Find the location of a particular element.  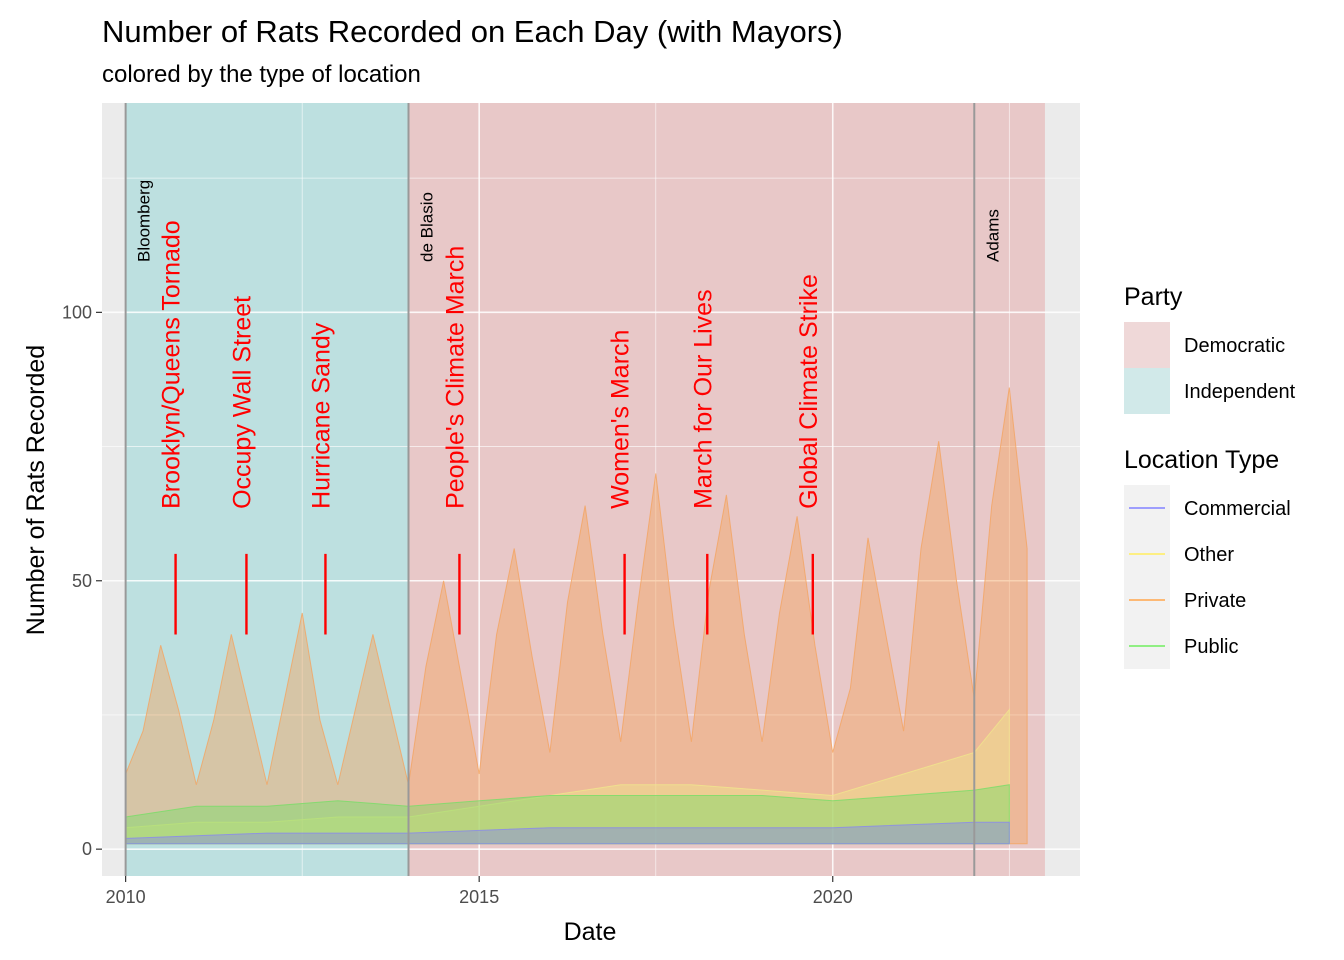

legend-title: Party is located at coordinates (1153, 297).